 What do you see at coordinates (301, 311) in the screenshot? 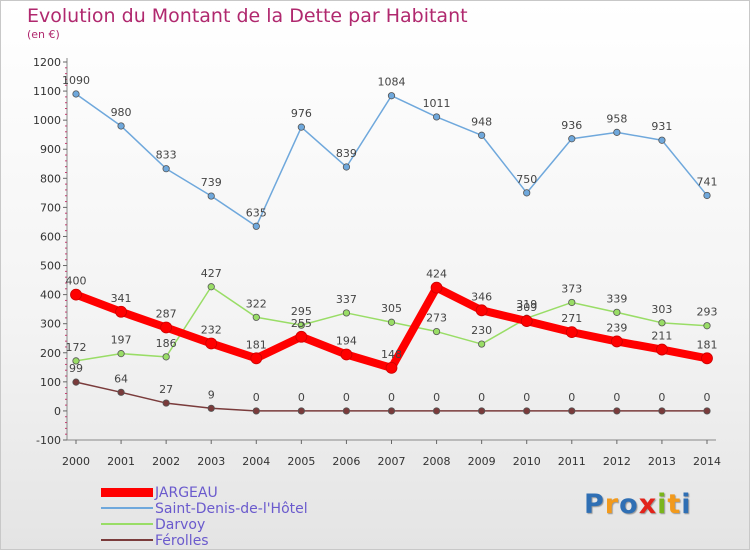
I see `data-label: 295` at bounding box center [301, 311].